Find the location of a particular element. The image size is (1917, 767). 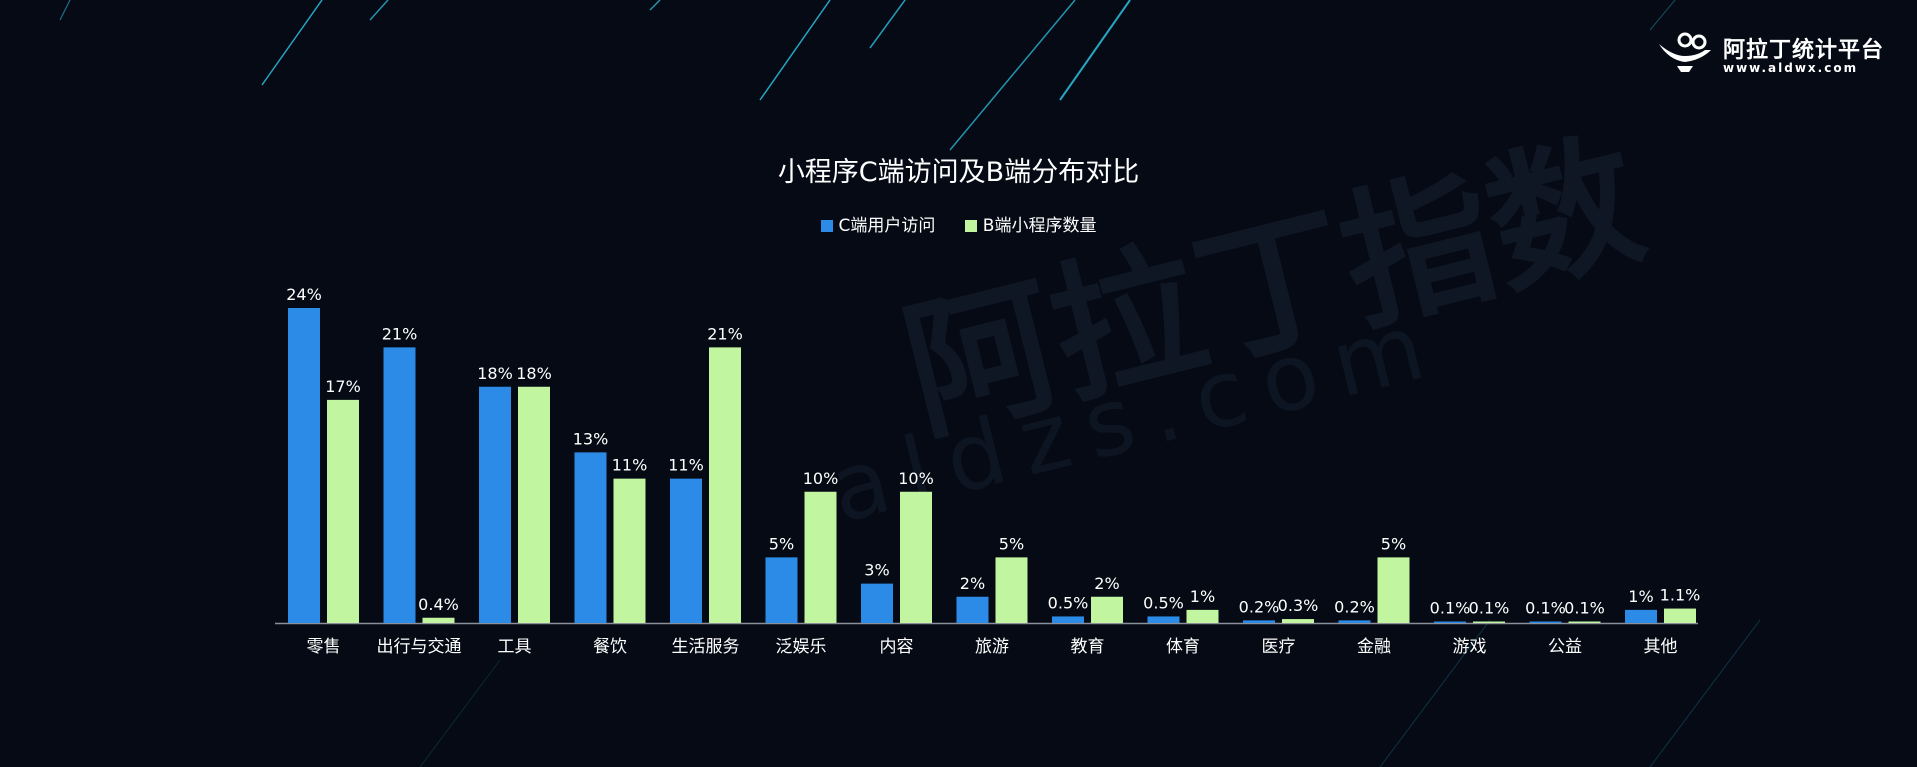

category-label-2: 工具 is located at coordinates (515, 647).